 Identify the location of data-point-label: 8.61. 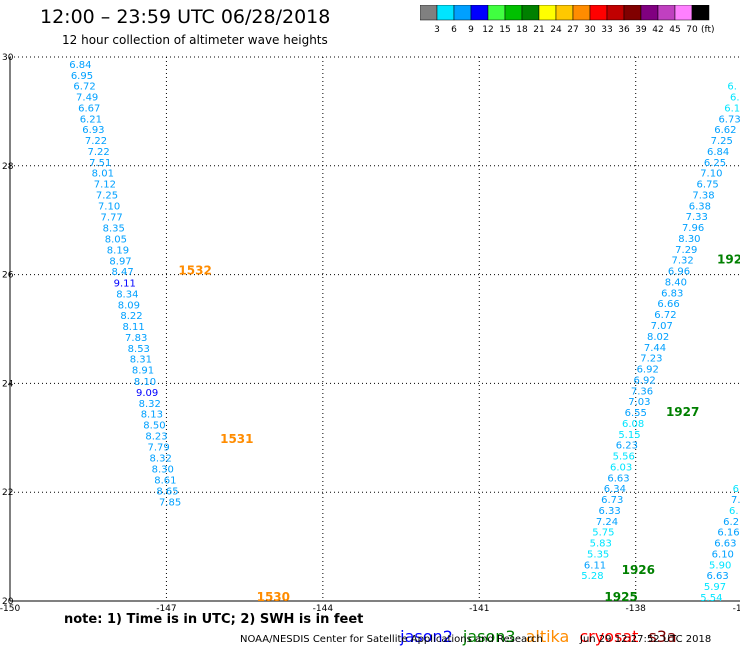
(165, 480).